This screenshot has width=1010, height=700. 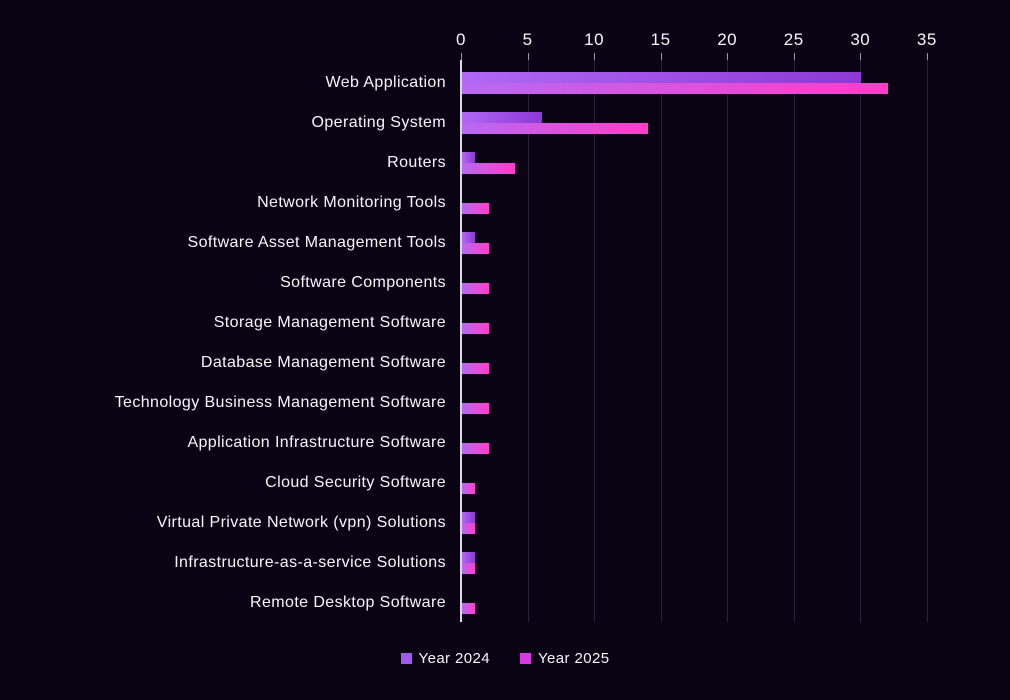 I want to click on category-label: Technology Business Management Software, so click(x=280, y=402).